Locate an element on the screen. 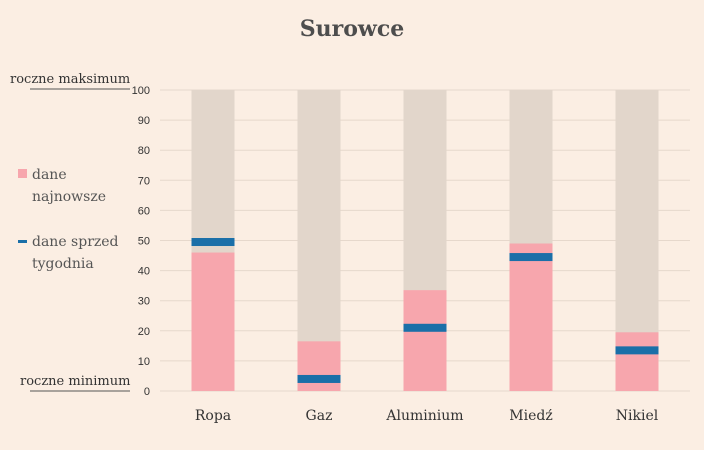 This screenshot has height=450, width=704. y-tick-label: 90 is located at coordinates (144, 121).